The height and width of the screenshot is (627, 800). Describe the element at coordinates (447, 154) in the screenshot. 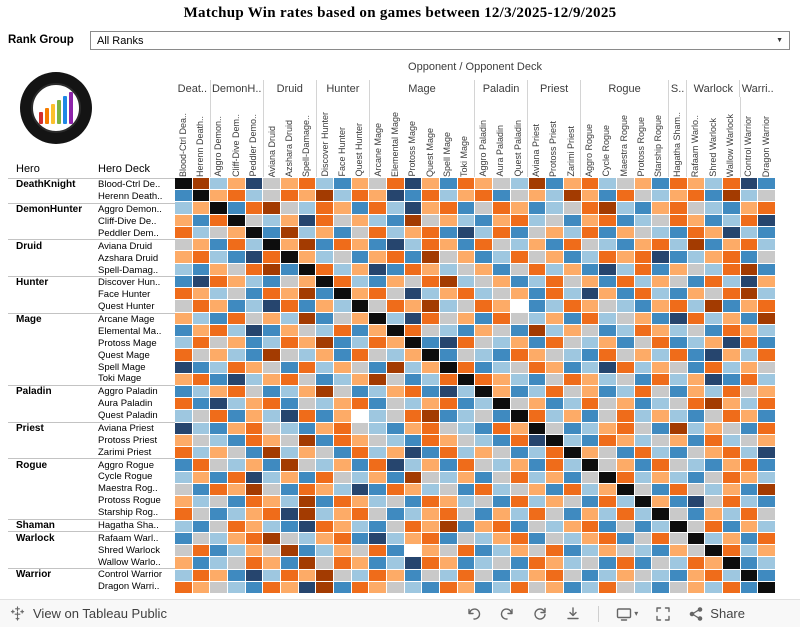

I see `opponent-deck-label: Spell Mage` at that location.